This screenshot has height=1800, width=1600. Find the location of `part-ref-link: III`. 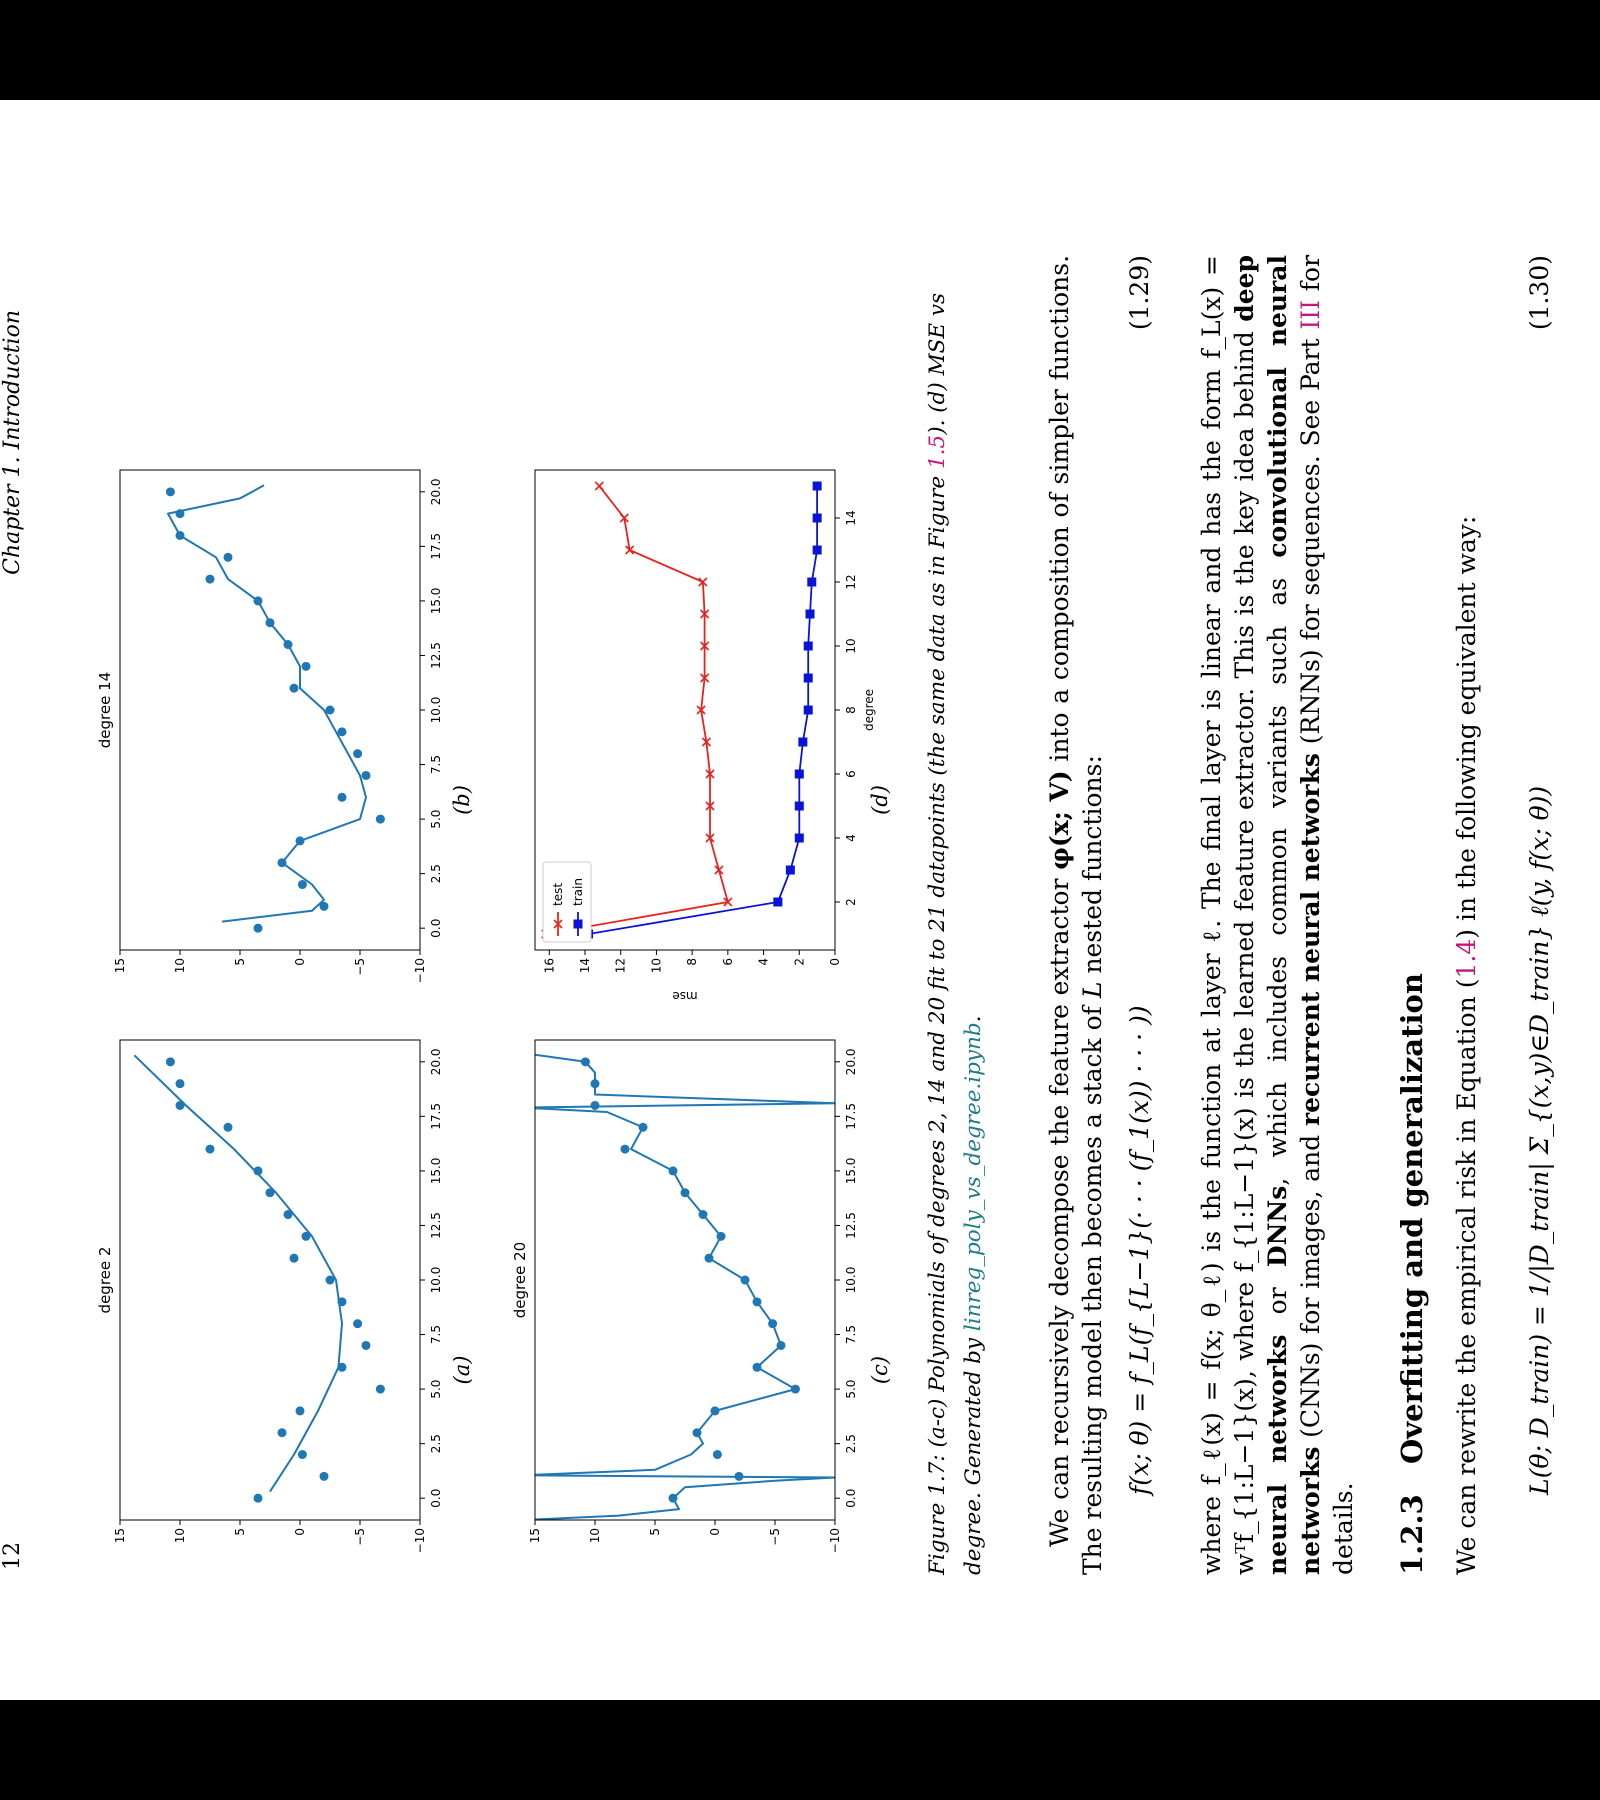

part-ref-link: III is located at coordinates (1310, 315).